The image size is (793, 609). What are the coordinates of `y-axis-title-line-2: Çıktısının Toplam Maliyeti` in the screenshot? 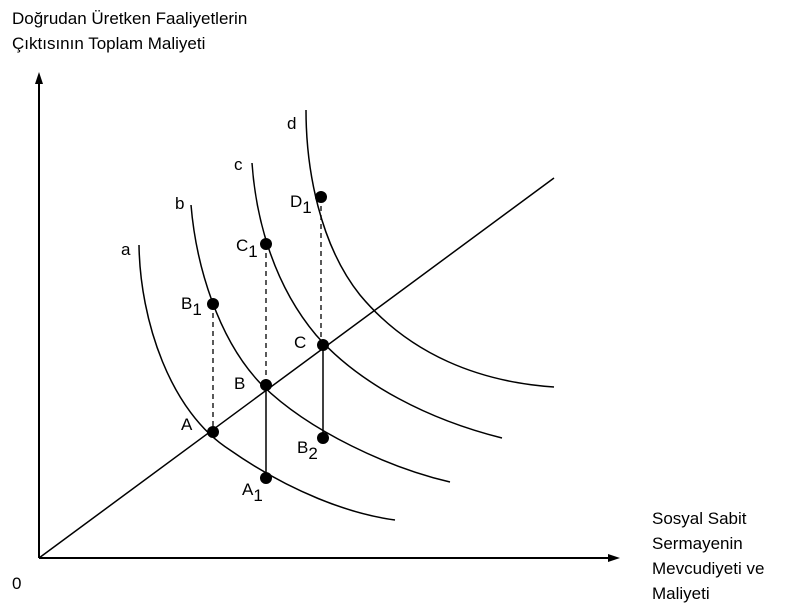 It's located at (109, 43).